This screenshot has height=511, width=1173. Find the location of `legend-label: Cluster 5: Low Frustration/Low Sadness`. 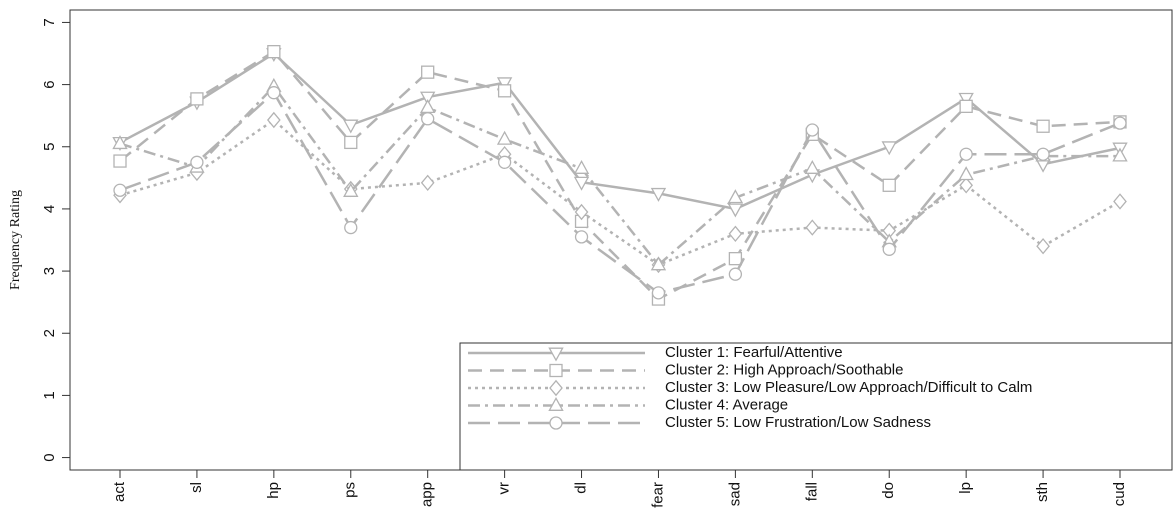

legend-label: Cluster 5: Low Frustration/Low Sadness is located at coordinates (798, 422).